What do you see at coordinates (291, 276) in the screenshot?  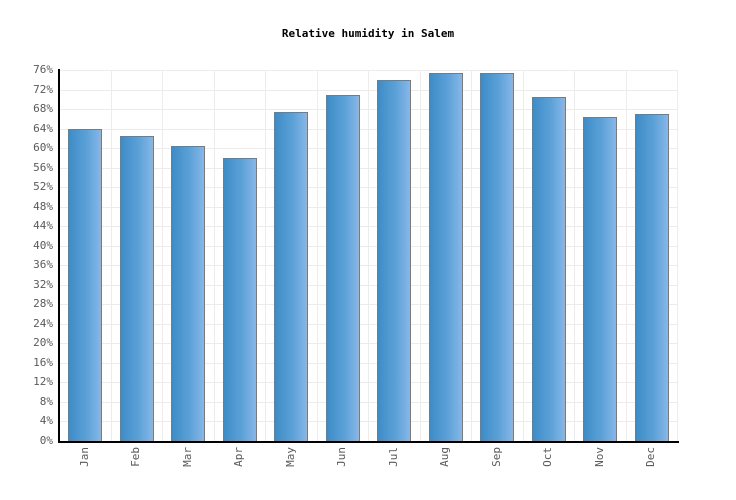 I see `bar-may` at bounding box center [291, 276].